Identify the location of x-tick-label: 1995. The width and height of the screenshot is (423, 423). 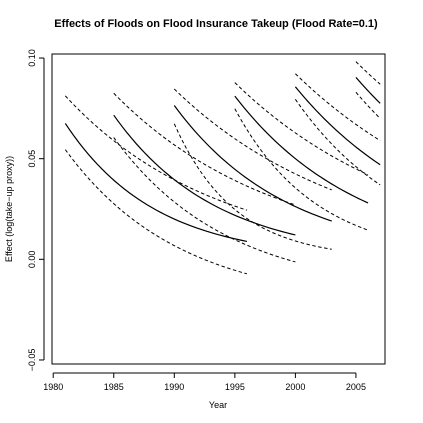
(235, 387).